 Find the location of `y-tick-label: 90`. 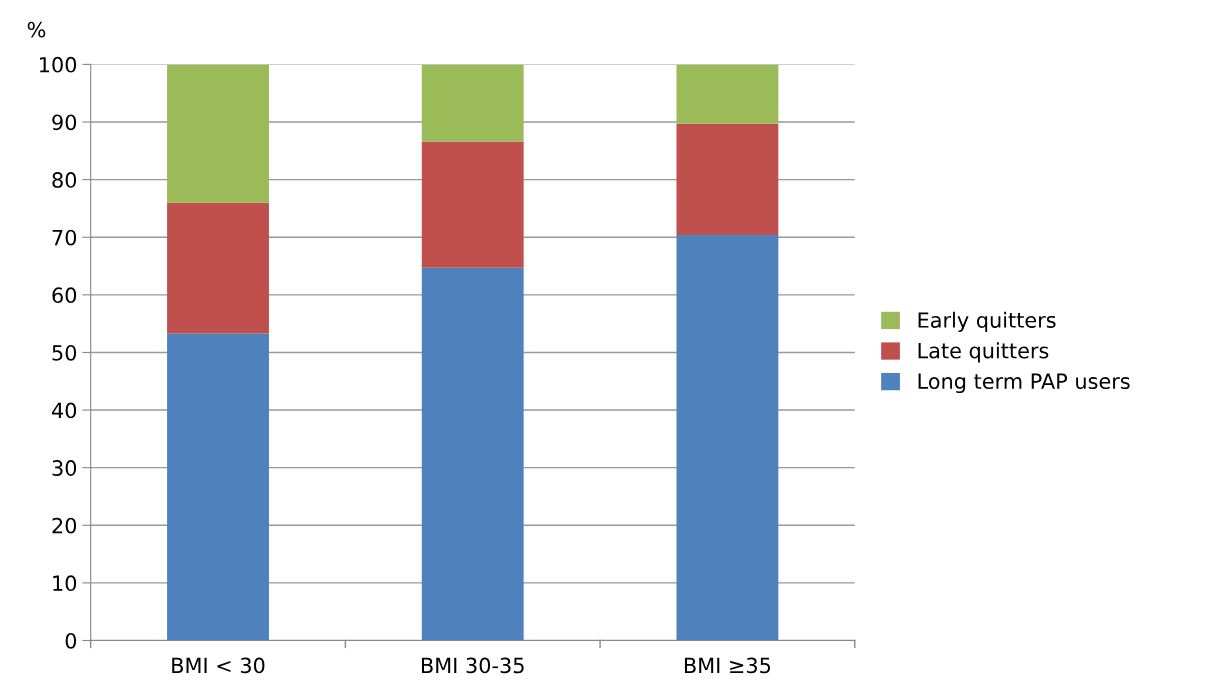

y-tick-label: 90 is located at coordinates (64, 122).